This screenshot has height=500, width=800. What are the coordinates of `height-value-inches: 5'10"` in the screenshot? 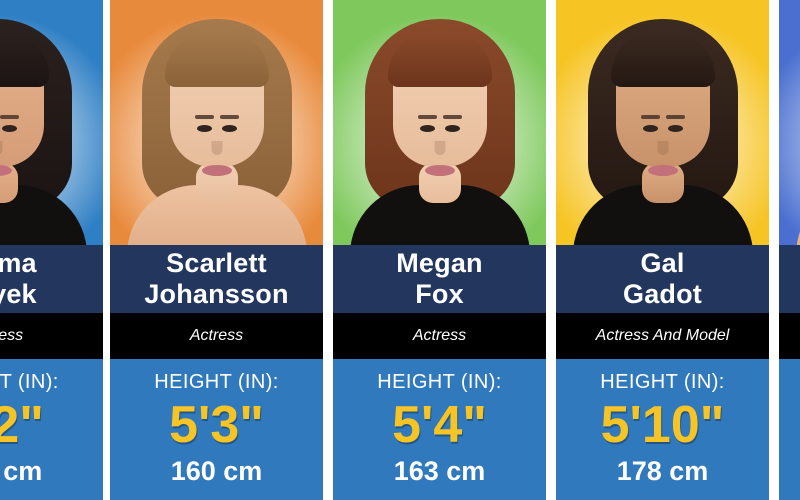 It's located at (662, 425).